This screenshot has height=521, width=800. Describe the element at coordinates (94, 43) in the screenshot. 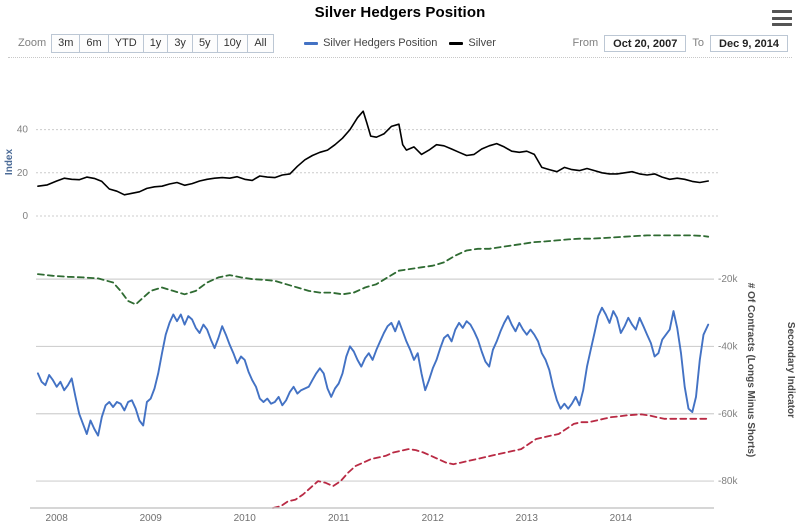

I see `zoom-button-6m: 6m` at that location.